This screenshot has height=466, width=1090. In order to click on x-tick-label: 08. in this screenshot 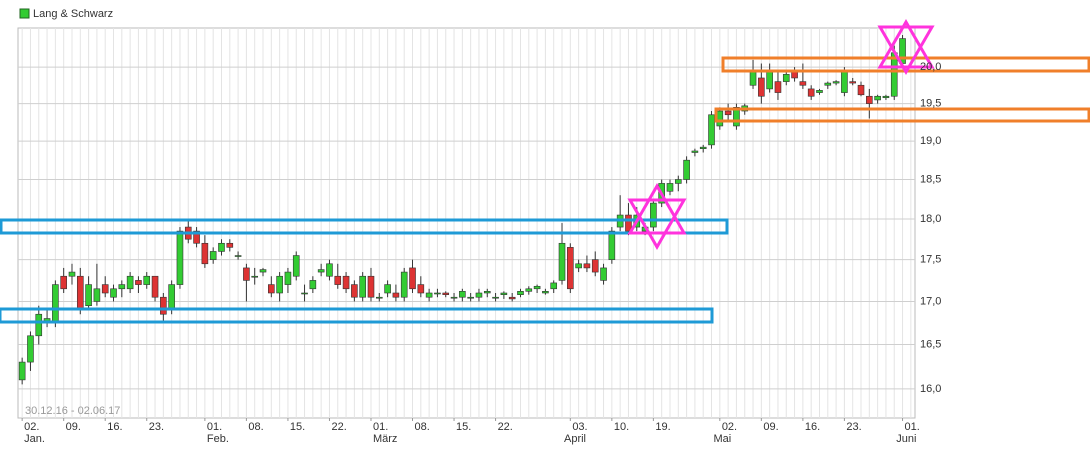, I will do `click(255, 427)`.